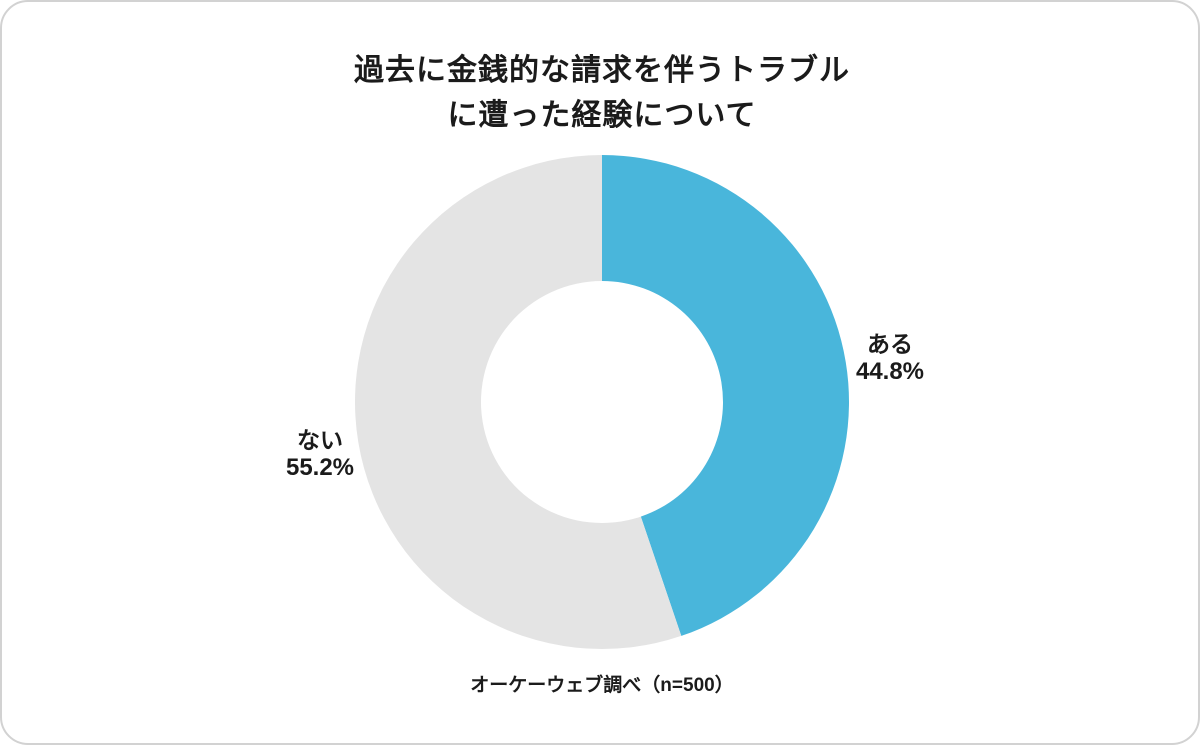 The width and height of the screenshot is (1200, 747). I want to click on slice-label-aru-percent: 44.8%, so click(890, 371).